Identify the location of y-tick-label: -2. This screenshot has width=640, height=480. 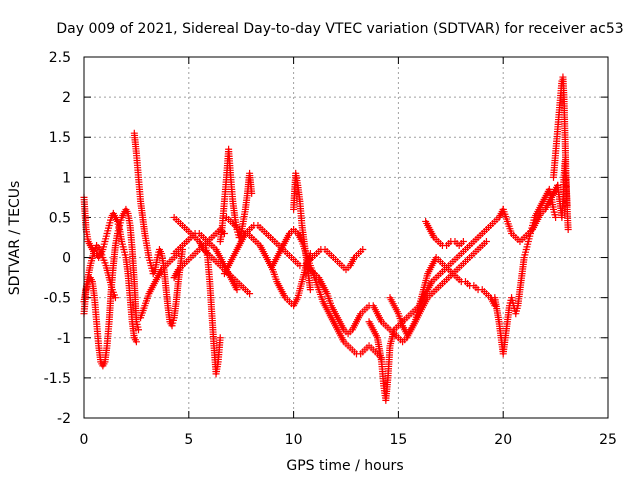
(64, 419).